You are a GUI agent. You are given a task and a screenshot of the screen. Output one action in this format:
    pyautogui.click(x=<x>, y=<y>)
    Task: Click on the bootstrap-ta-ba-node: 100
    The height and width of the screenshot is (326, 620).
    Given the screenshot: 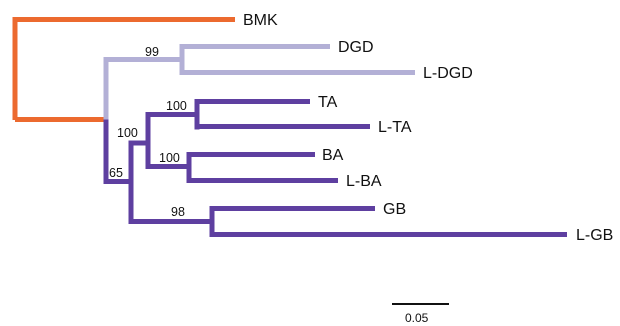 What is the action you would take?
    pyautogui.click(x=127, y=133)
    